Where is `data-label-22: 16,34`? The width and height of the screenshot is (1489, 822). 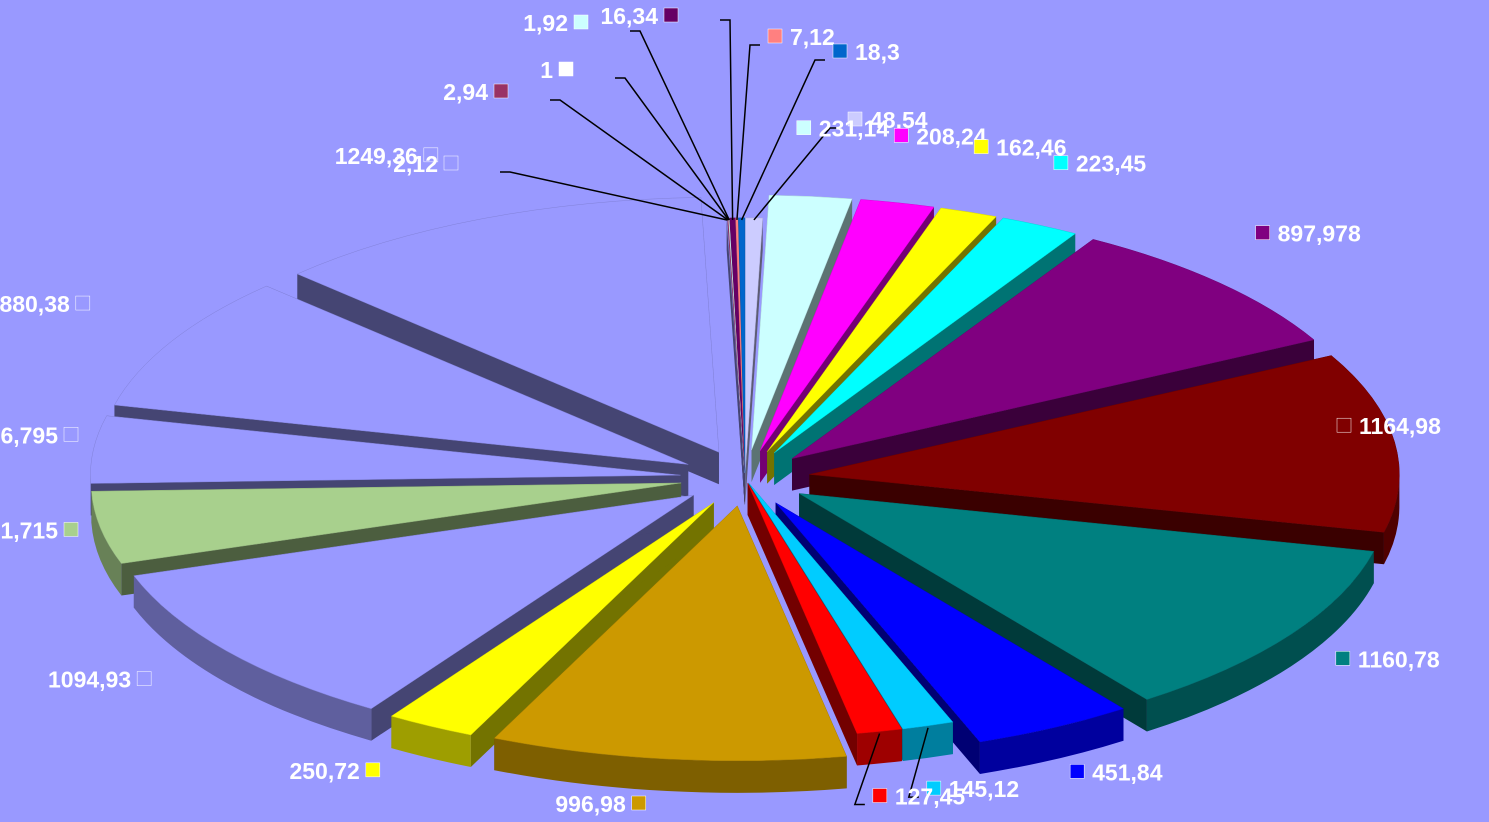
data-label-22: 16,34 is located at coordinates (629, 16).